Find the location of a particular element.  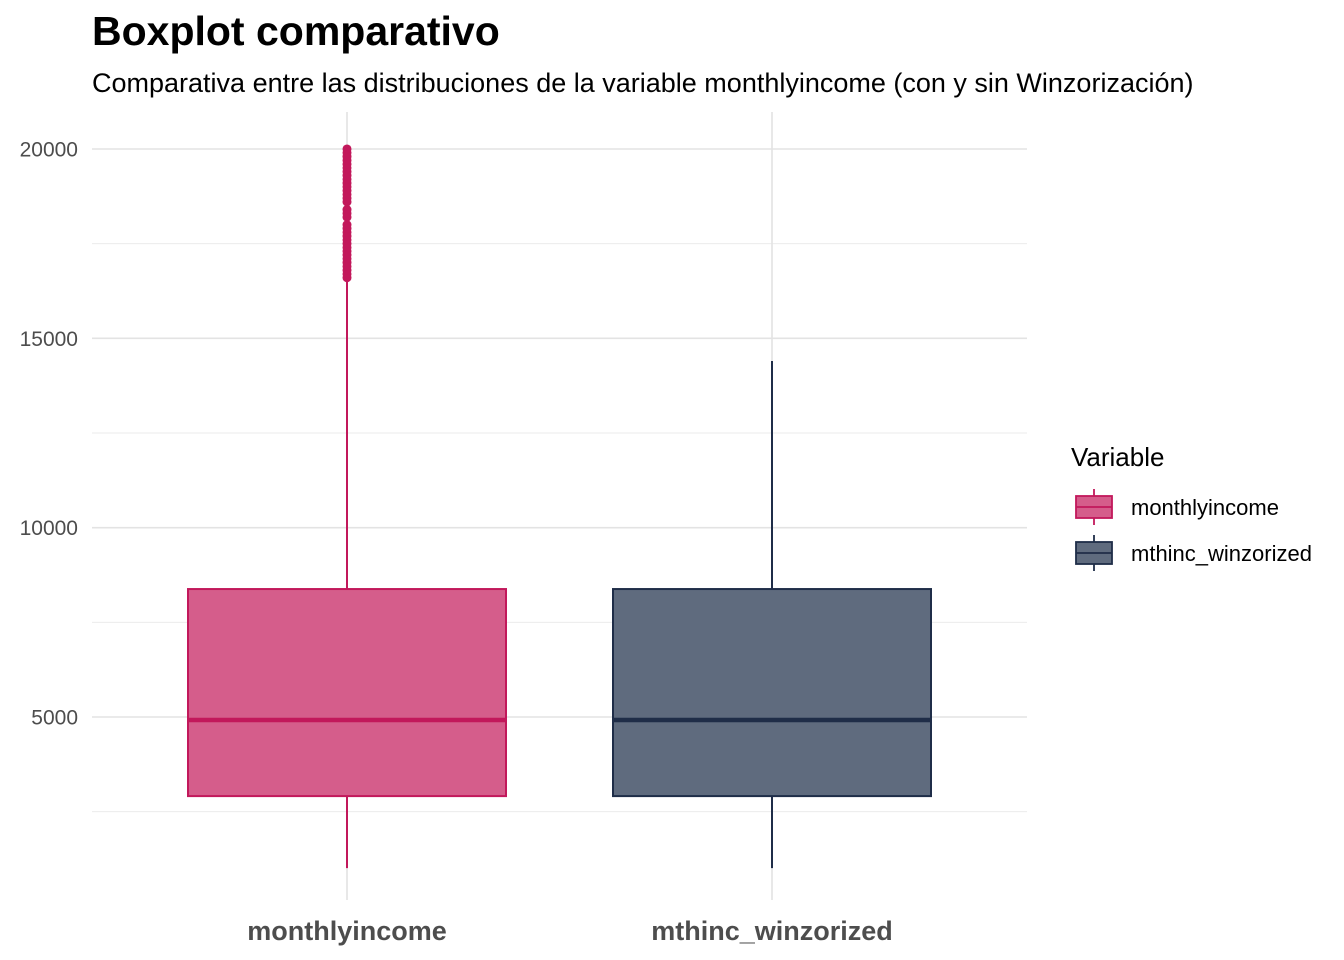

legend-label: monthlyincome is located at coordinates (1205, 507).